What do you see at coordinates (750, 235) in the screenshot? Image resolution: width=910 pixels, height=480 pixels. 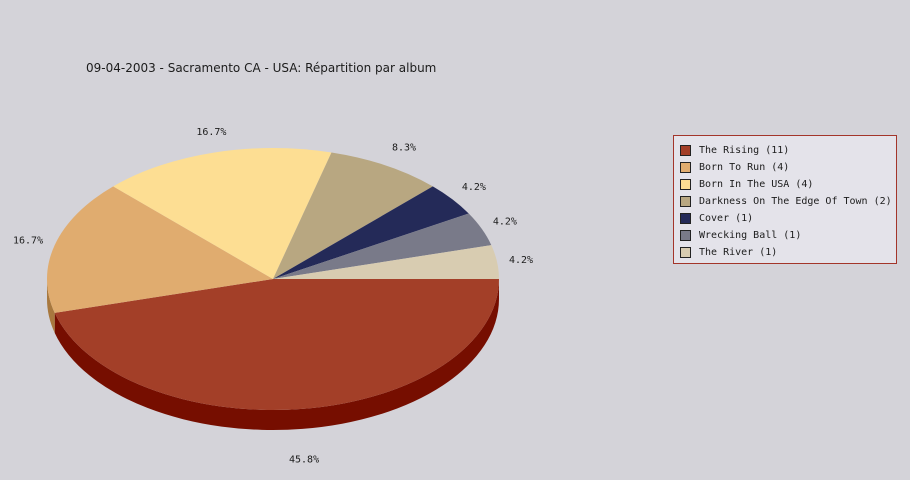 I see `legend-label: Wrecking Ball (1)` at bounding box center [750, 235].